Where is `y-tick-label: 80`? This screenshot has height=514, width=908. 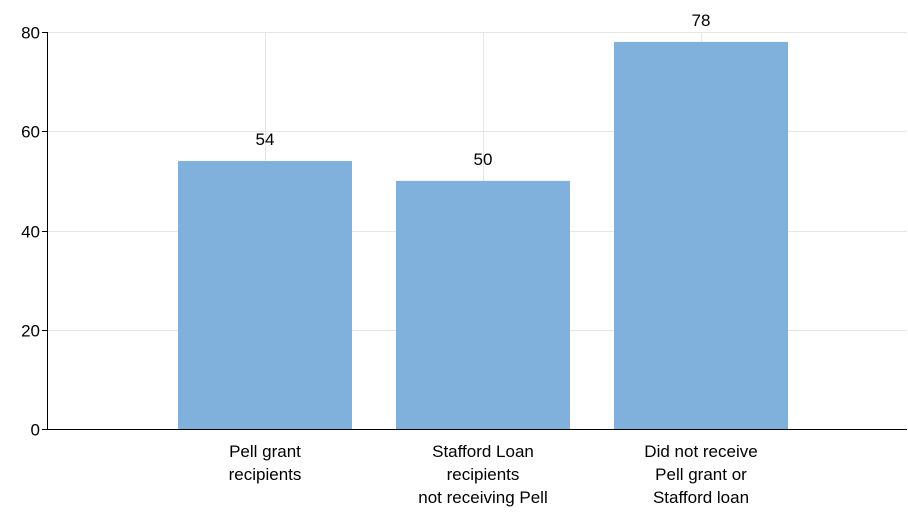 y-tick-label: 80 is located at coordinates (30, 33).